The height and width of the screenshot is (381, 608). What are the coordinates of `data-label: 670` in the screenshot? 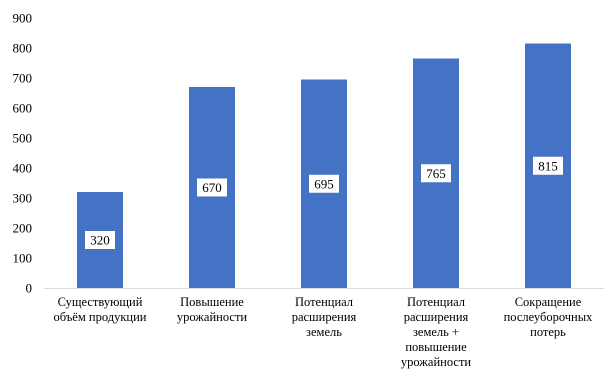 It's located at (212, 187).